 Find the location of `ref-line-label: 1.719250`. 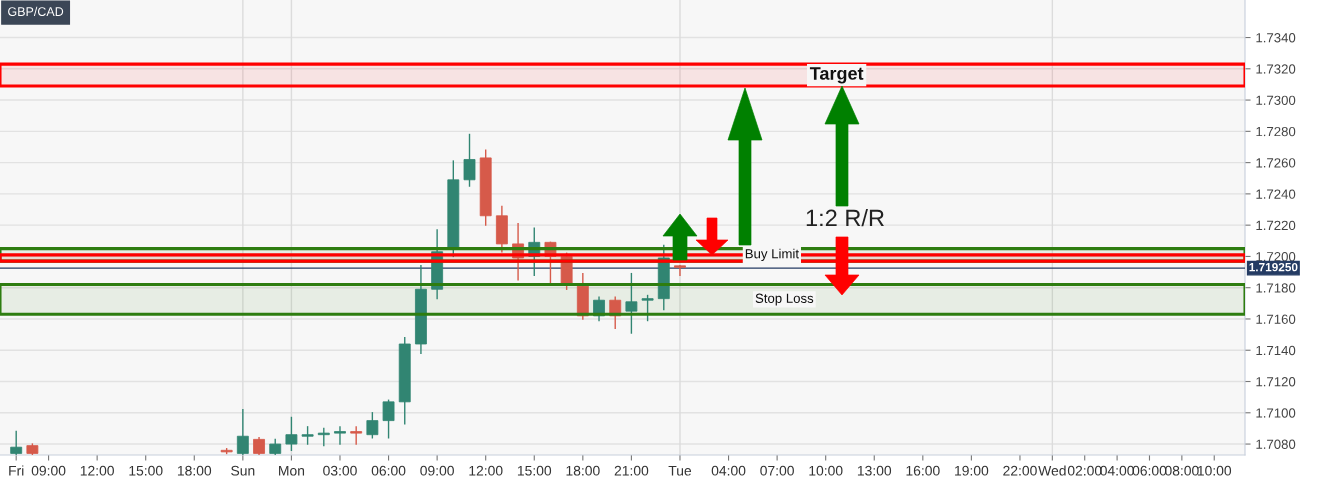

ref-line-label: 1.719250 is located at coordinates (1273, 267).